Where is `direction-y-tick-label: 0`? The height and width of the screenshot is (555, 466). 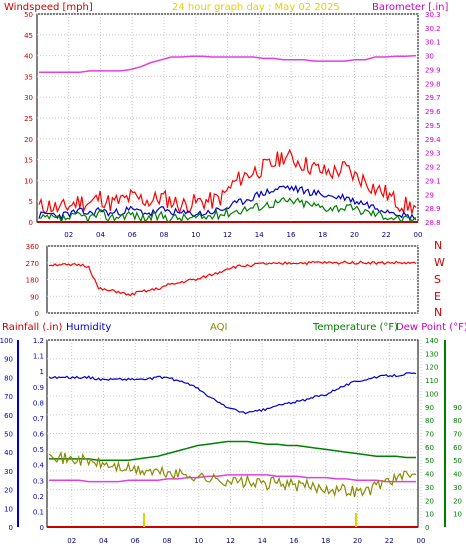
direction-y-tick-label: 0 is located at coordinates (37, 314).